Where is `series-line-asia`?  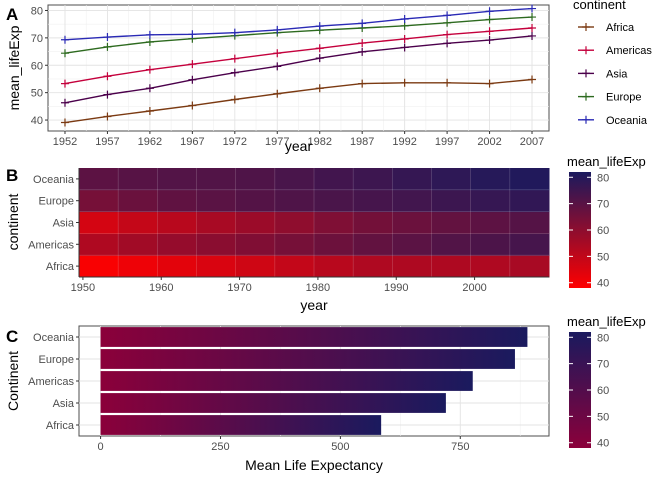
series-line-asia is located at coordinates (298, 69).